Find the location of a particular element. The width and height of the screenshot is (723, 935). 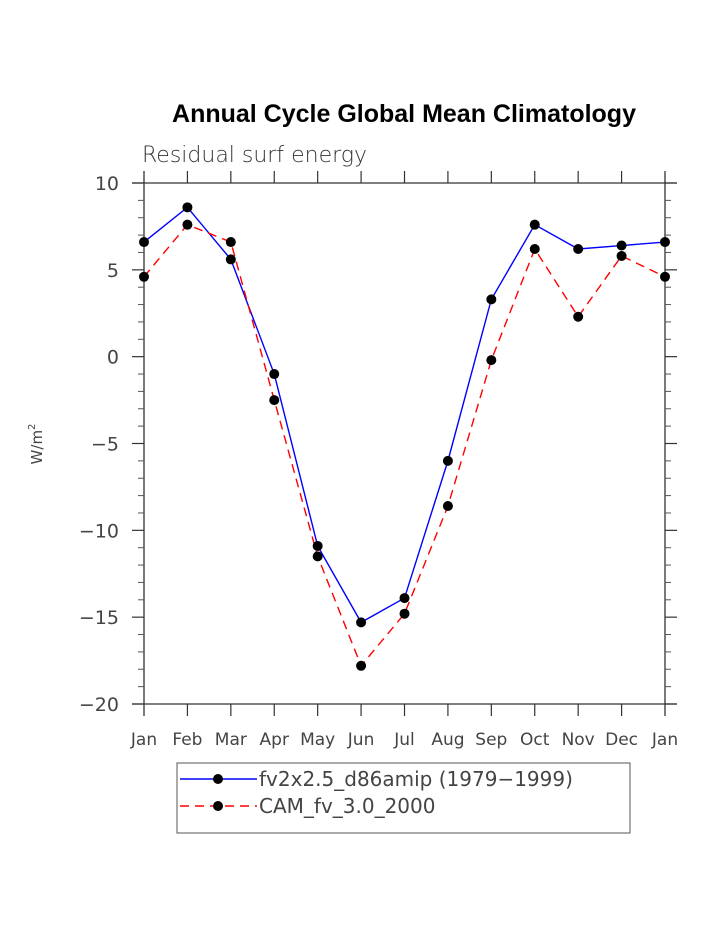

y-tick-label: −5 is located at coordinates (105, 445).